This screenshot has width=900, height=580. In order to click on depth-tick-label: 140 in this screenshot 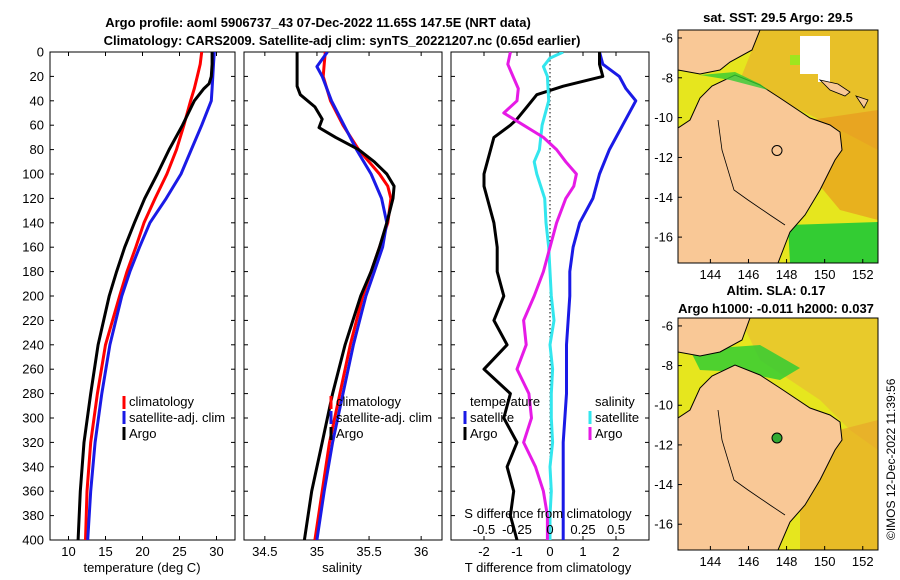, I will do `click(33, 222)`.